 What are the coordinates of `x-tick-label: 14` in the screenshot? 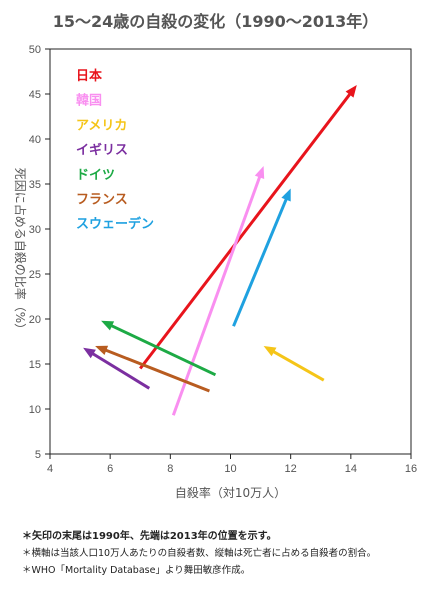 It's located at (351, 469).